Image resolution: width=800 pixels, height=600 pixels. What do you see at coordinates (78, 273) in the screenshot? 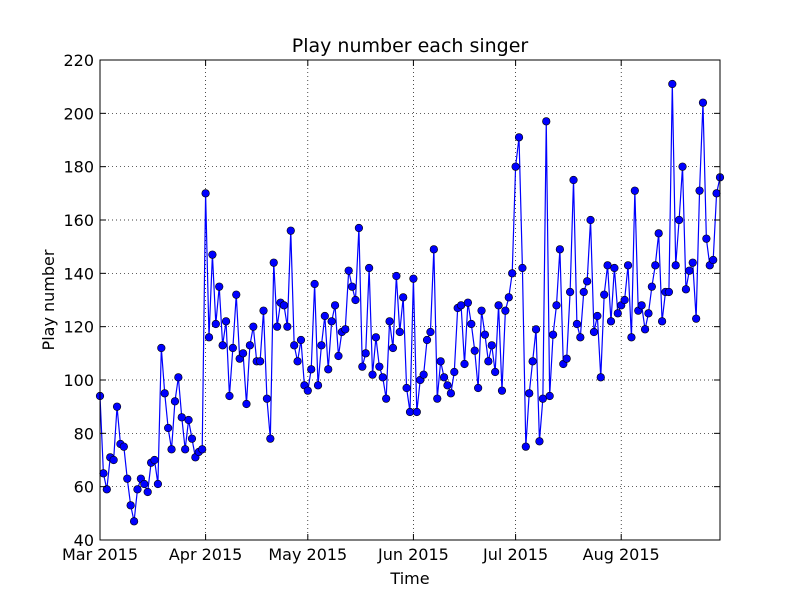
I see `y-tick-label: 140` at bounding box center [78, 273].